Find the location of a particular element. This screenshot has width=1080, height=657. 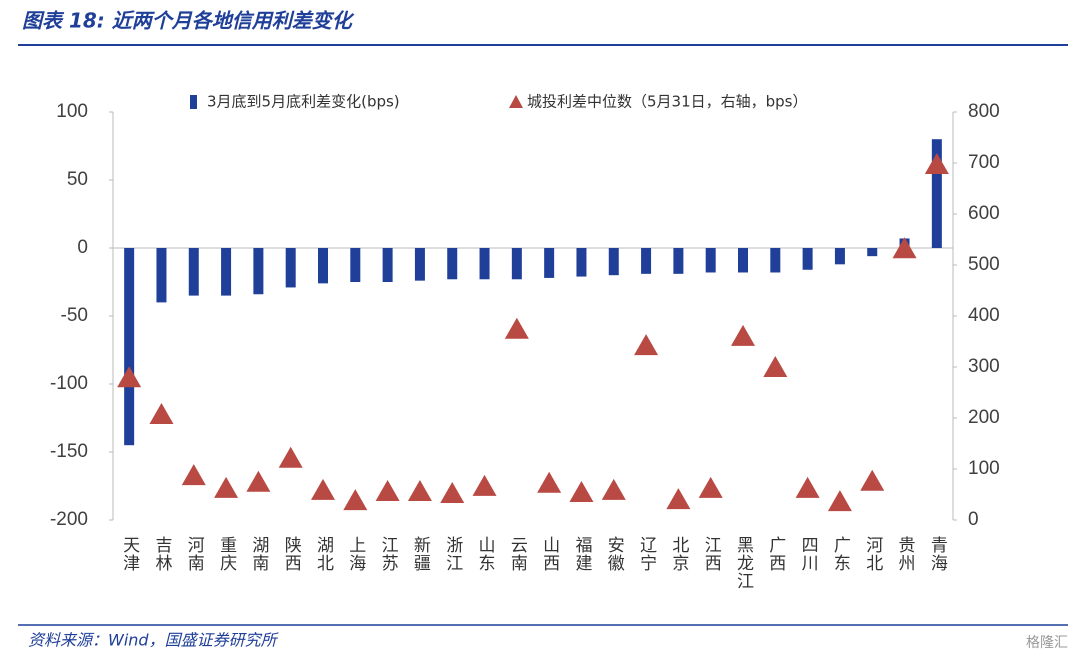

x-tick-label: 湖北 is located at coordinates (323, 554).